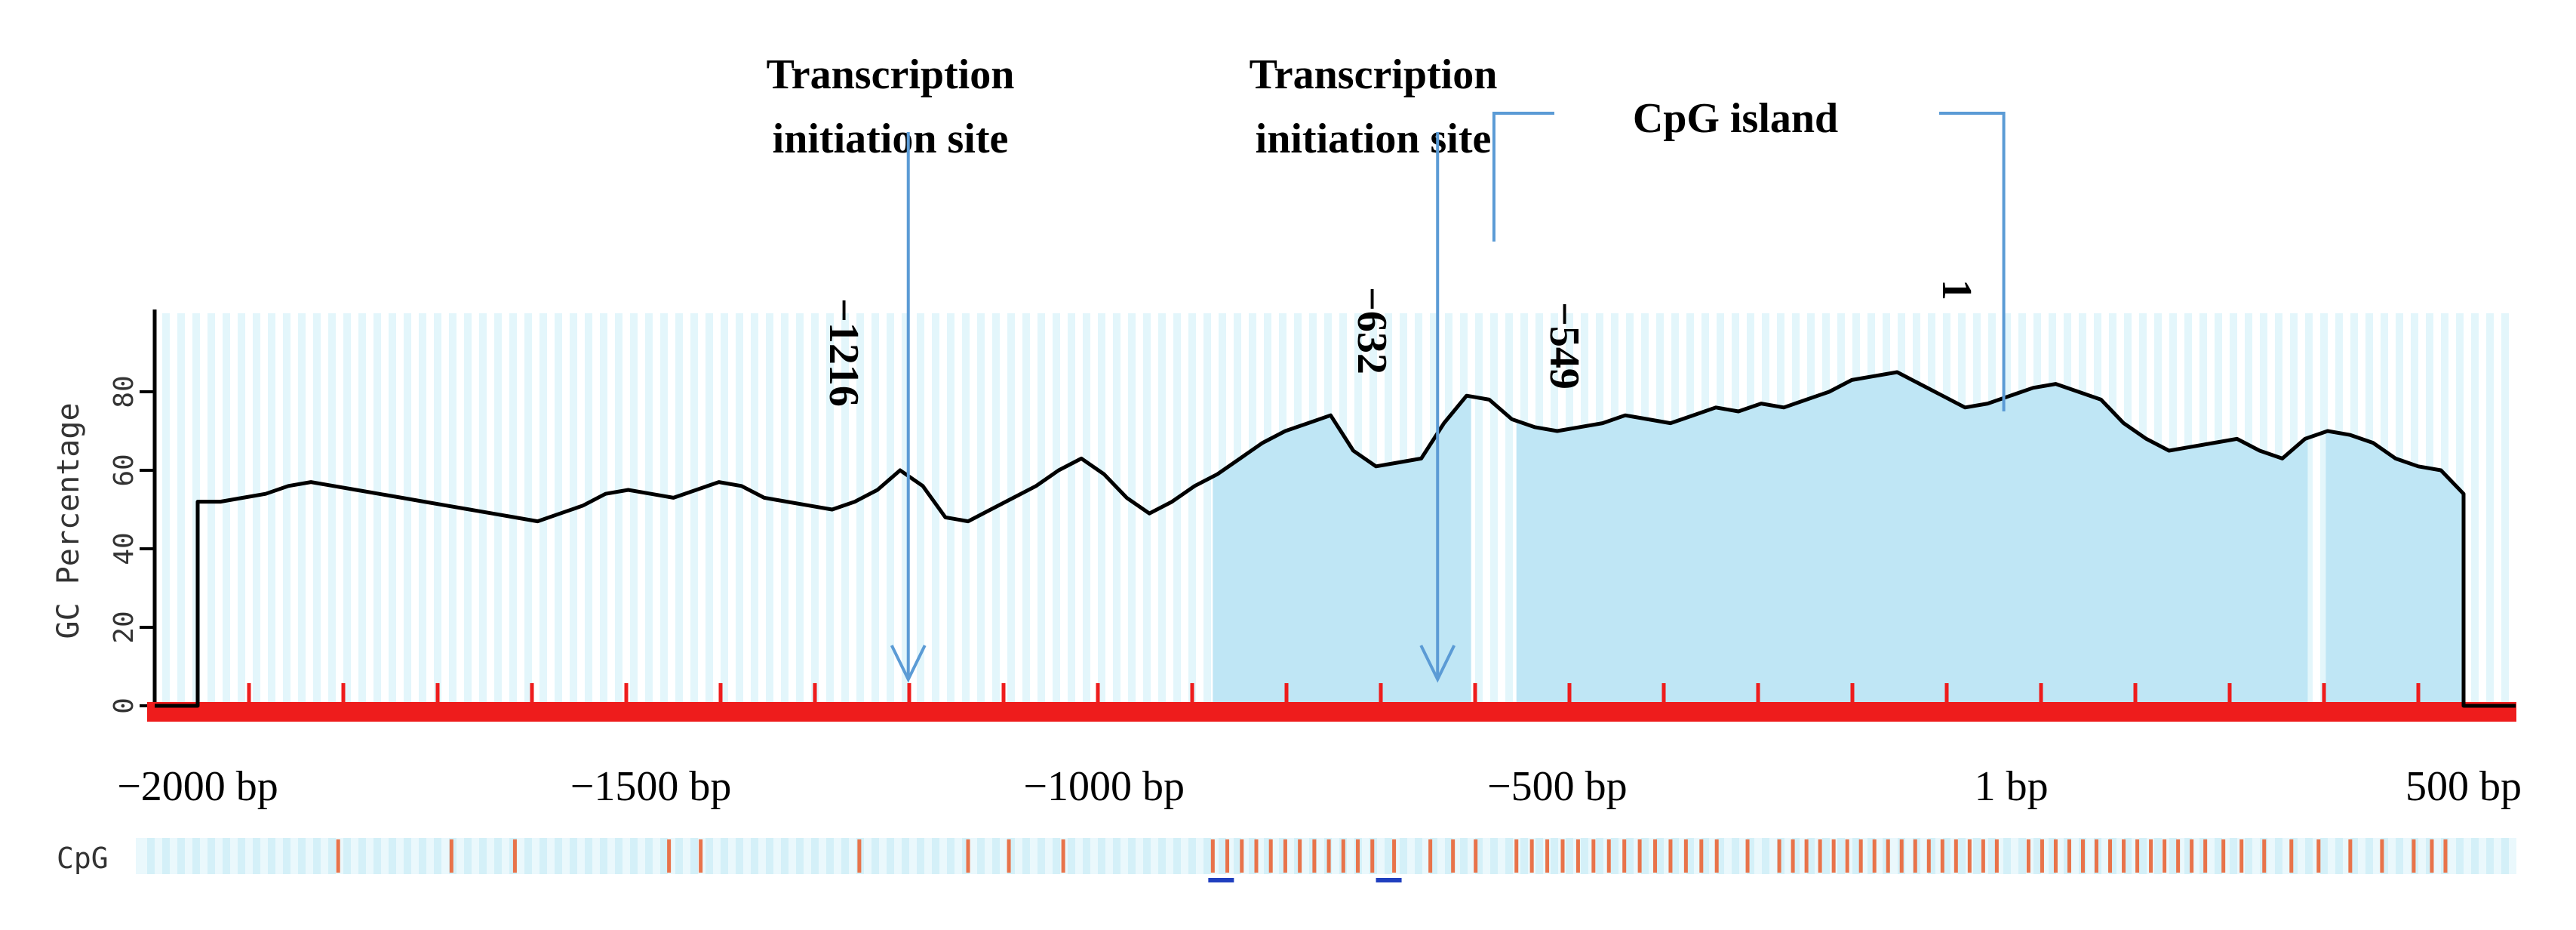  What do you see at coordinates (124, 470) in the screenshot?
I see `y-tick-label: 60` at bounding box center [124, 470].